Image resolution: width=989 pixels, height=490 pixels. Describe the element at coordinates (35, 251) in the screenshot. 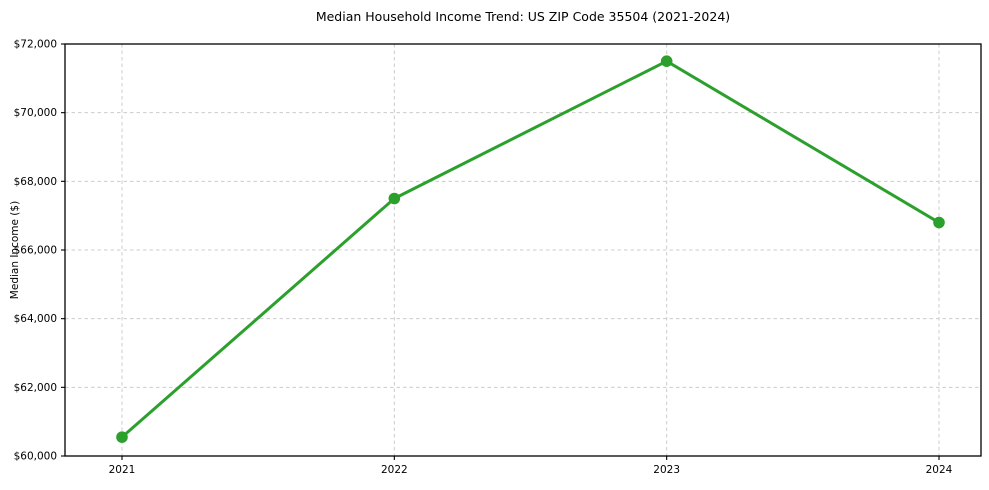

I see `y-tick-label: $66,000` at that location.